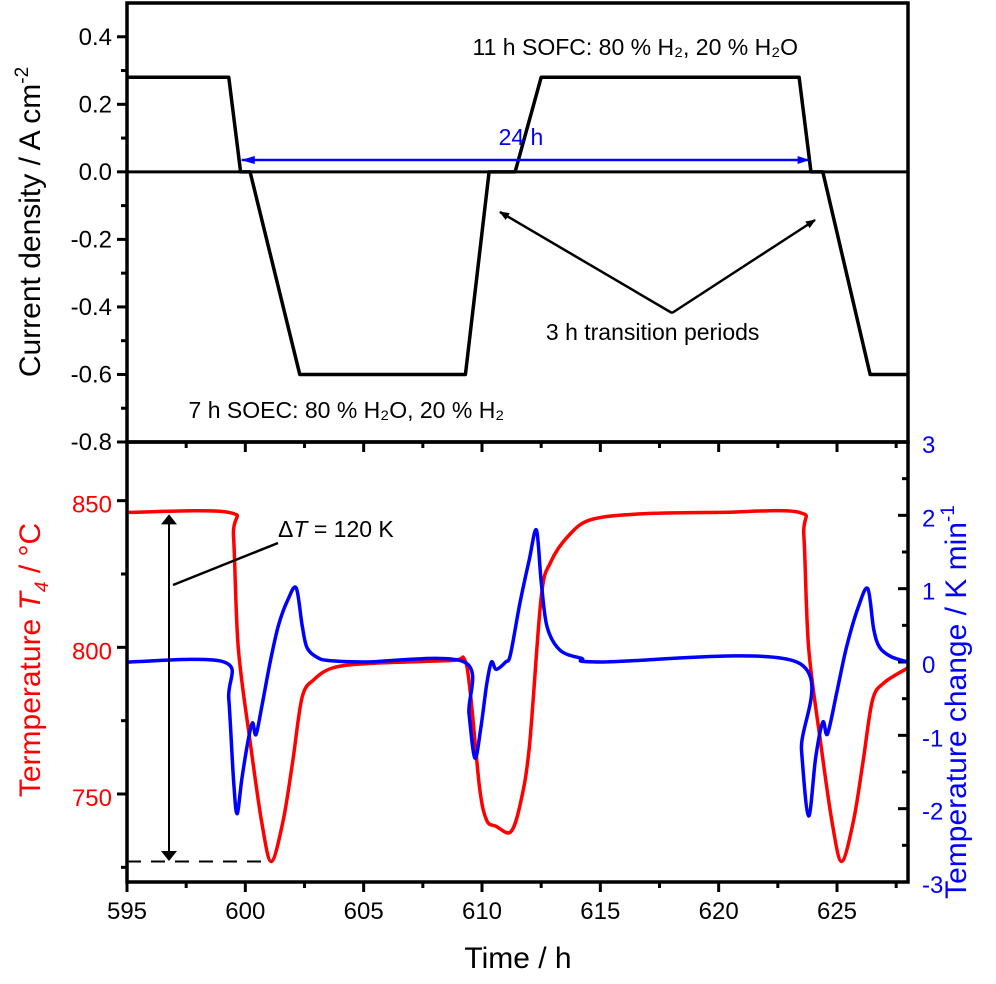  Describe the element at coordinates (364, 911) in the screenshot. I see `x-tick-label: 605` at that location.